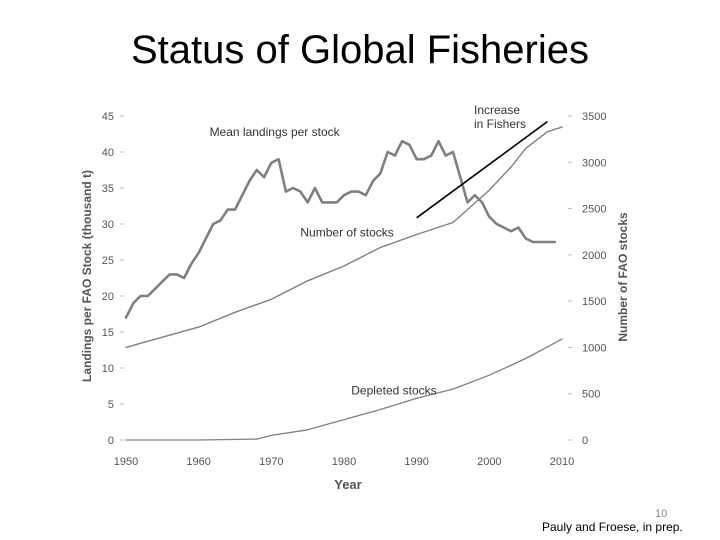 Image resolution: width=720 pixels, height=540 pixels. I want to click on x-tick-label: 1950, so click(126, 462).